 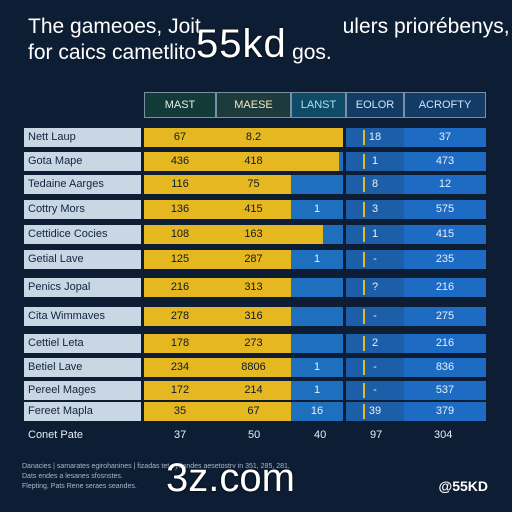 I want to click on row-label: Fereet Mapla, so click(x=82, y=411).